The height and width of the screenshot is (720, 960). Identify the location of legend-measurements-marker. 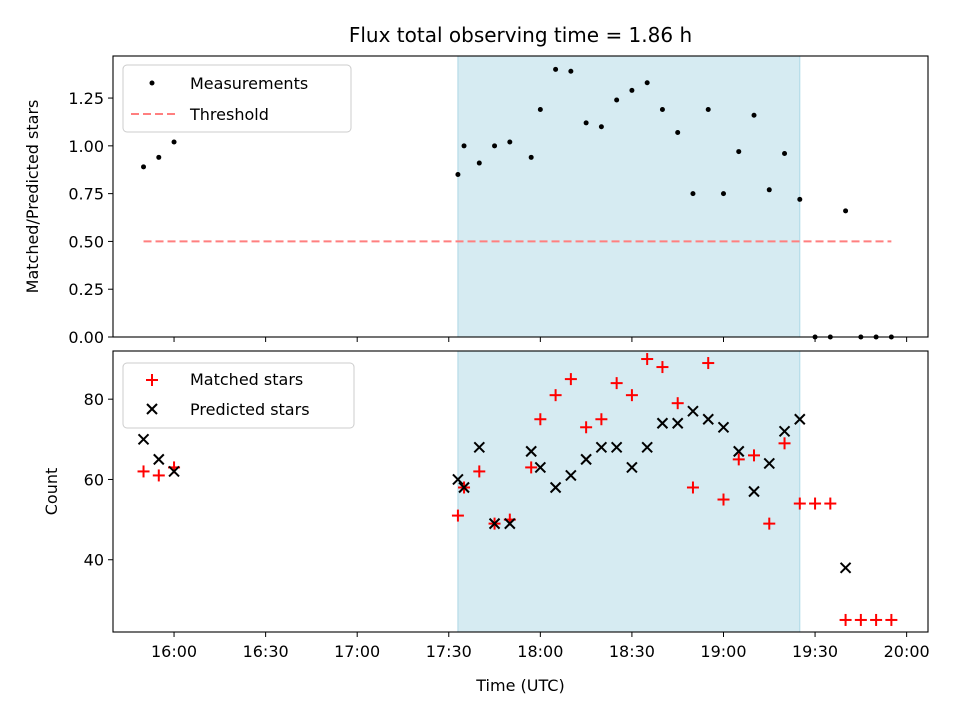
(152, 83).